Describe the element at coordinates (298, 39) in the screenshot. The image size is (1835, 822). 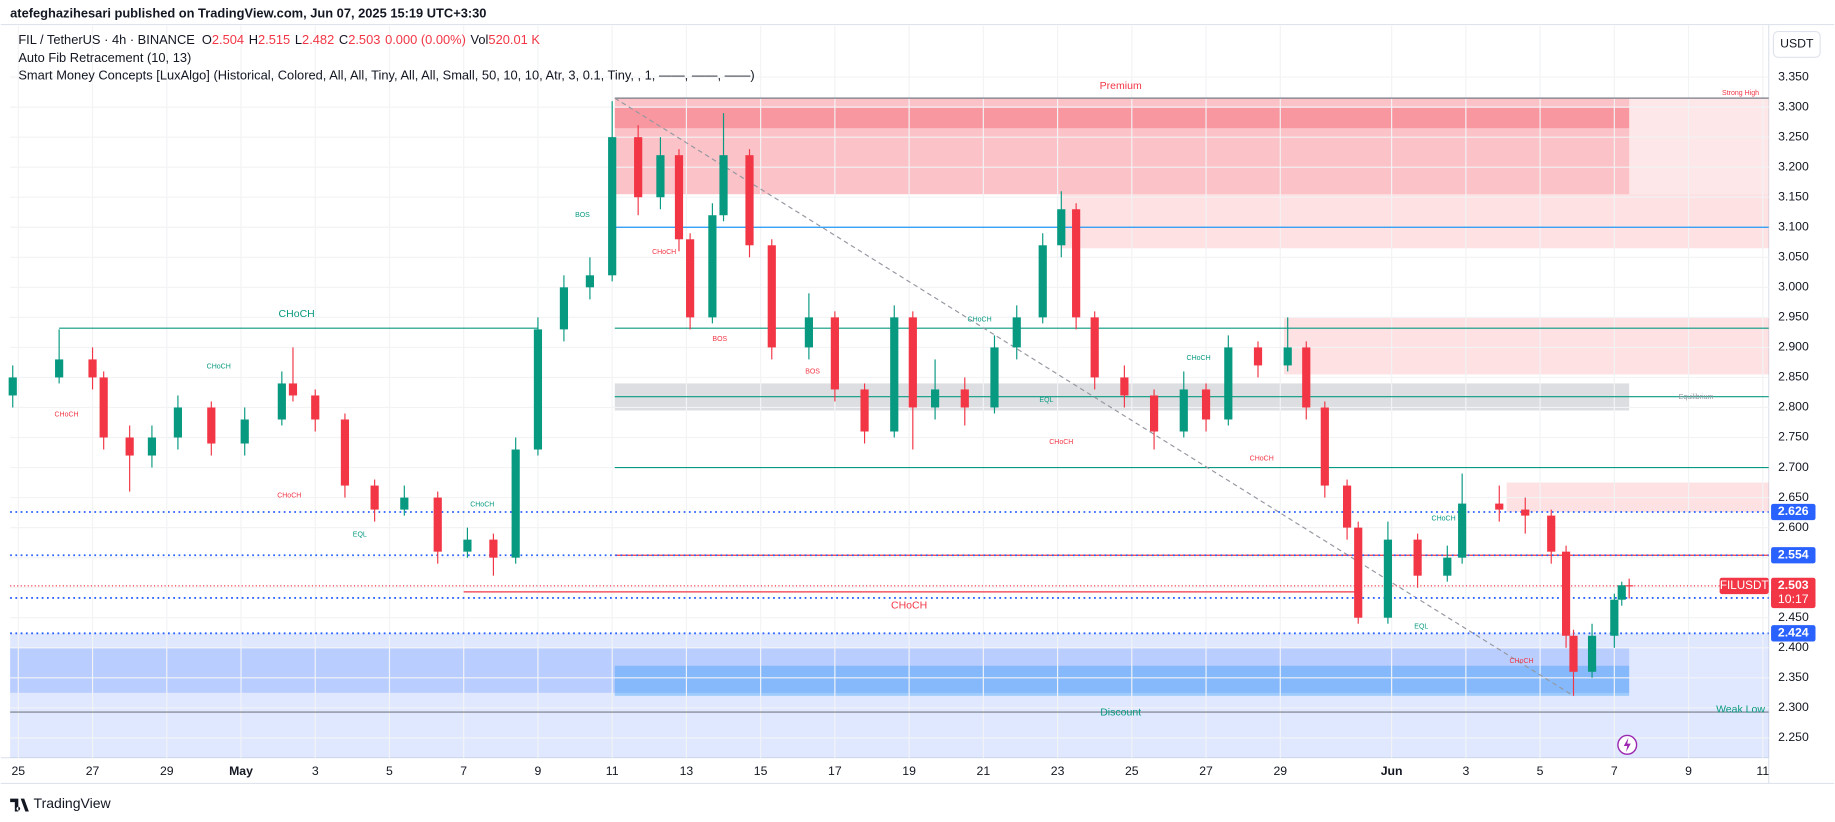
I see `l-label: L` at that location.